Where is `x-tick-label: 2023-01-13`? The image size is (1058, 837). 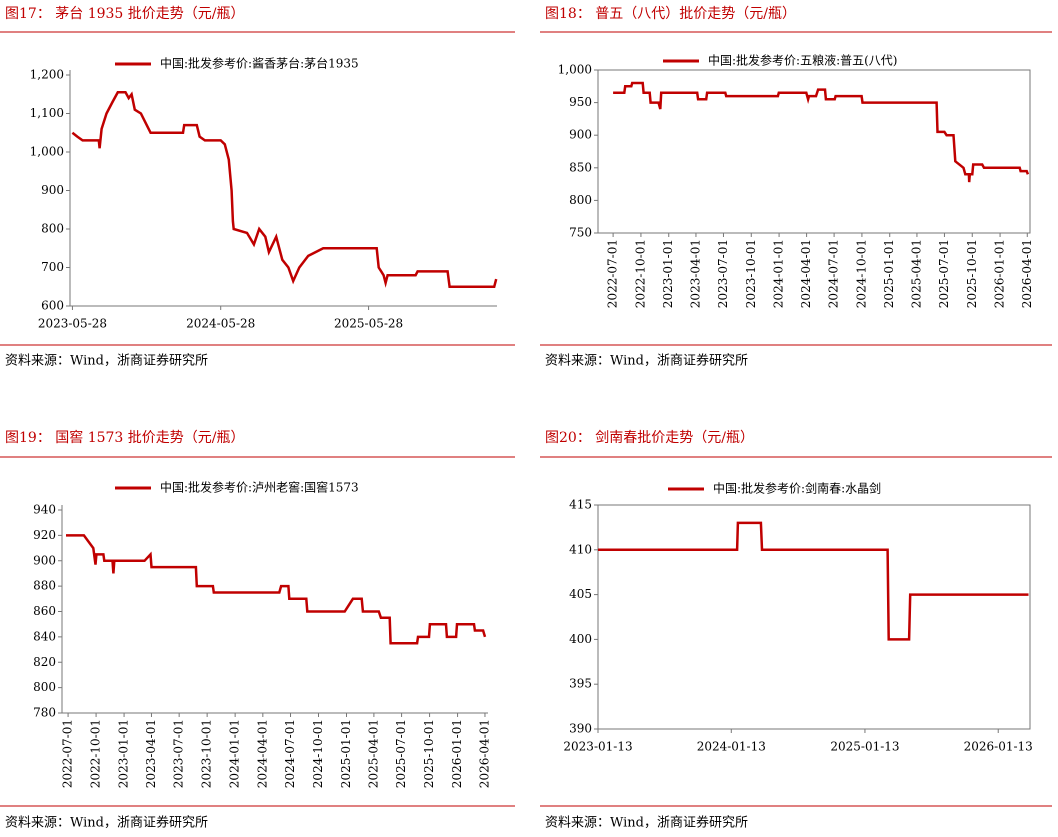
x-tick-label: 2023-01-13 is located at coordinates (597, 747).